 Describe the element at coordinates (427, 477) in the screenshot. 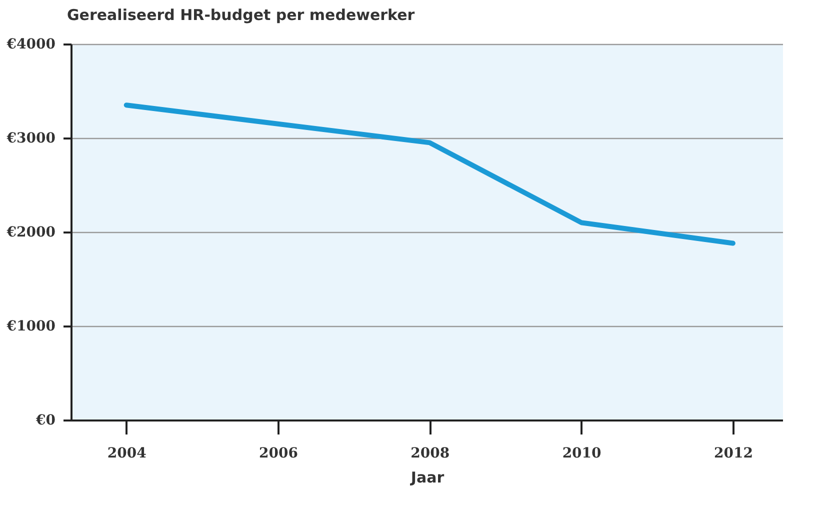

I see `x-axis-title: Jaar` at that location.